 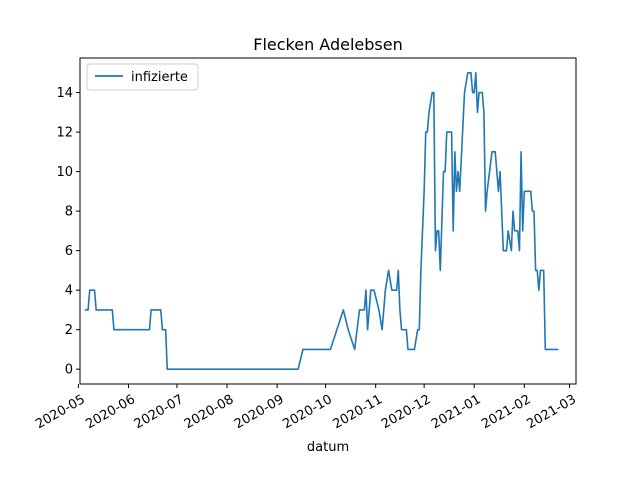 I want to click on y-axis-ticks: 0 2 4 6 8 10 12 14, so click(x=68, y=232).